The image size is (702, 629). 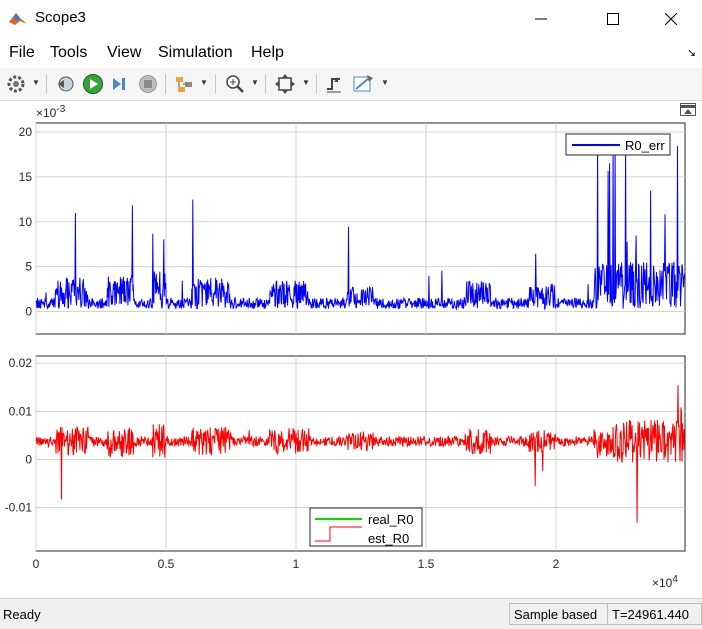 I want to click on x-tick-labels: 0 0.5 1 1.5 2, so click(x=296, y=564).